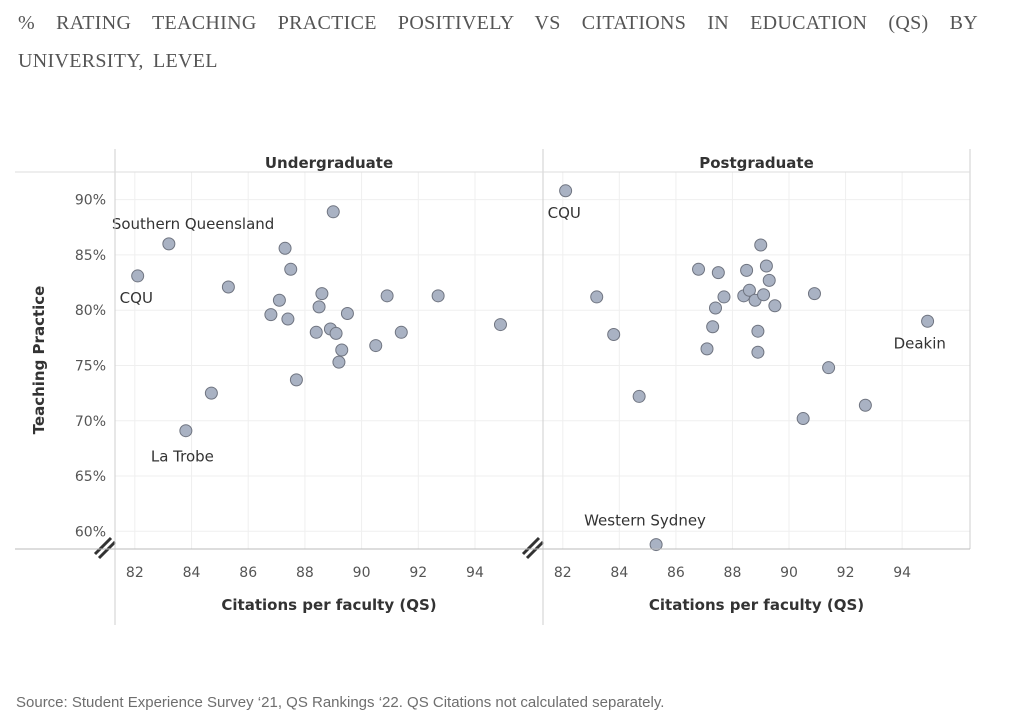 The image size is (1024, 725). I want to click on panel-header: Postgraduate, so click(756, 163).